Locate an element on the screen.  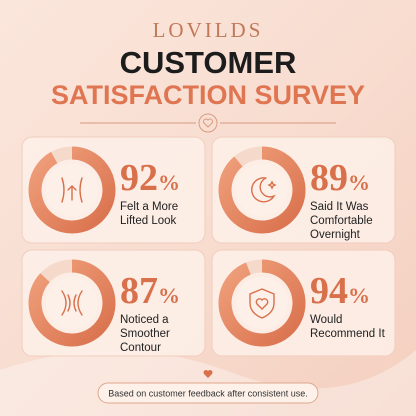
stat-label: Smoother is located at coordinates (145, 334).